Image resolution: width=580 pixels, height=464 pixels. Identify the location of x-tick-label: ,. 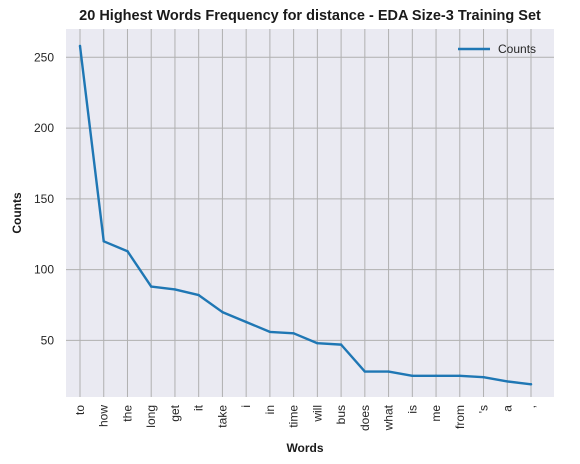
(531, 406).